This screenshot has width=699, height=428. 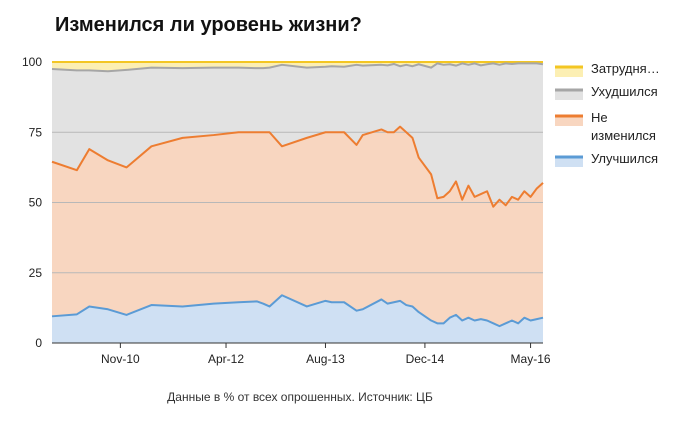 I want to click on x-tick-label-2: Aug-13, so click(x=325, y=359).